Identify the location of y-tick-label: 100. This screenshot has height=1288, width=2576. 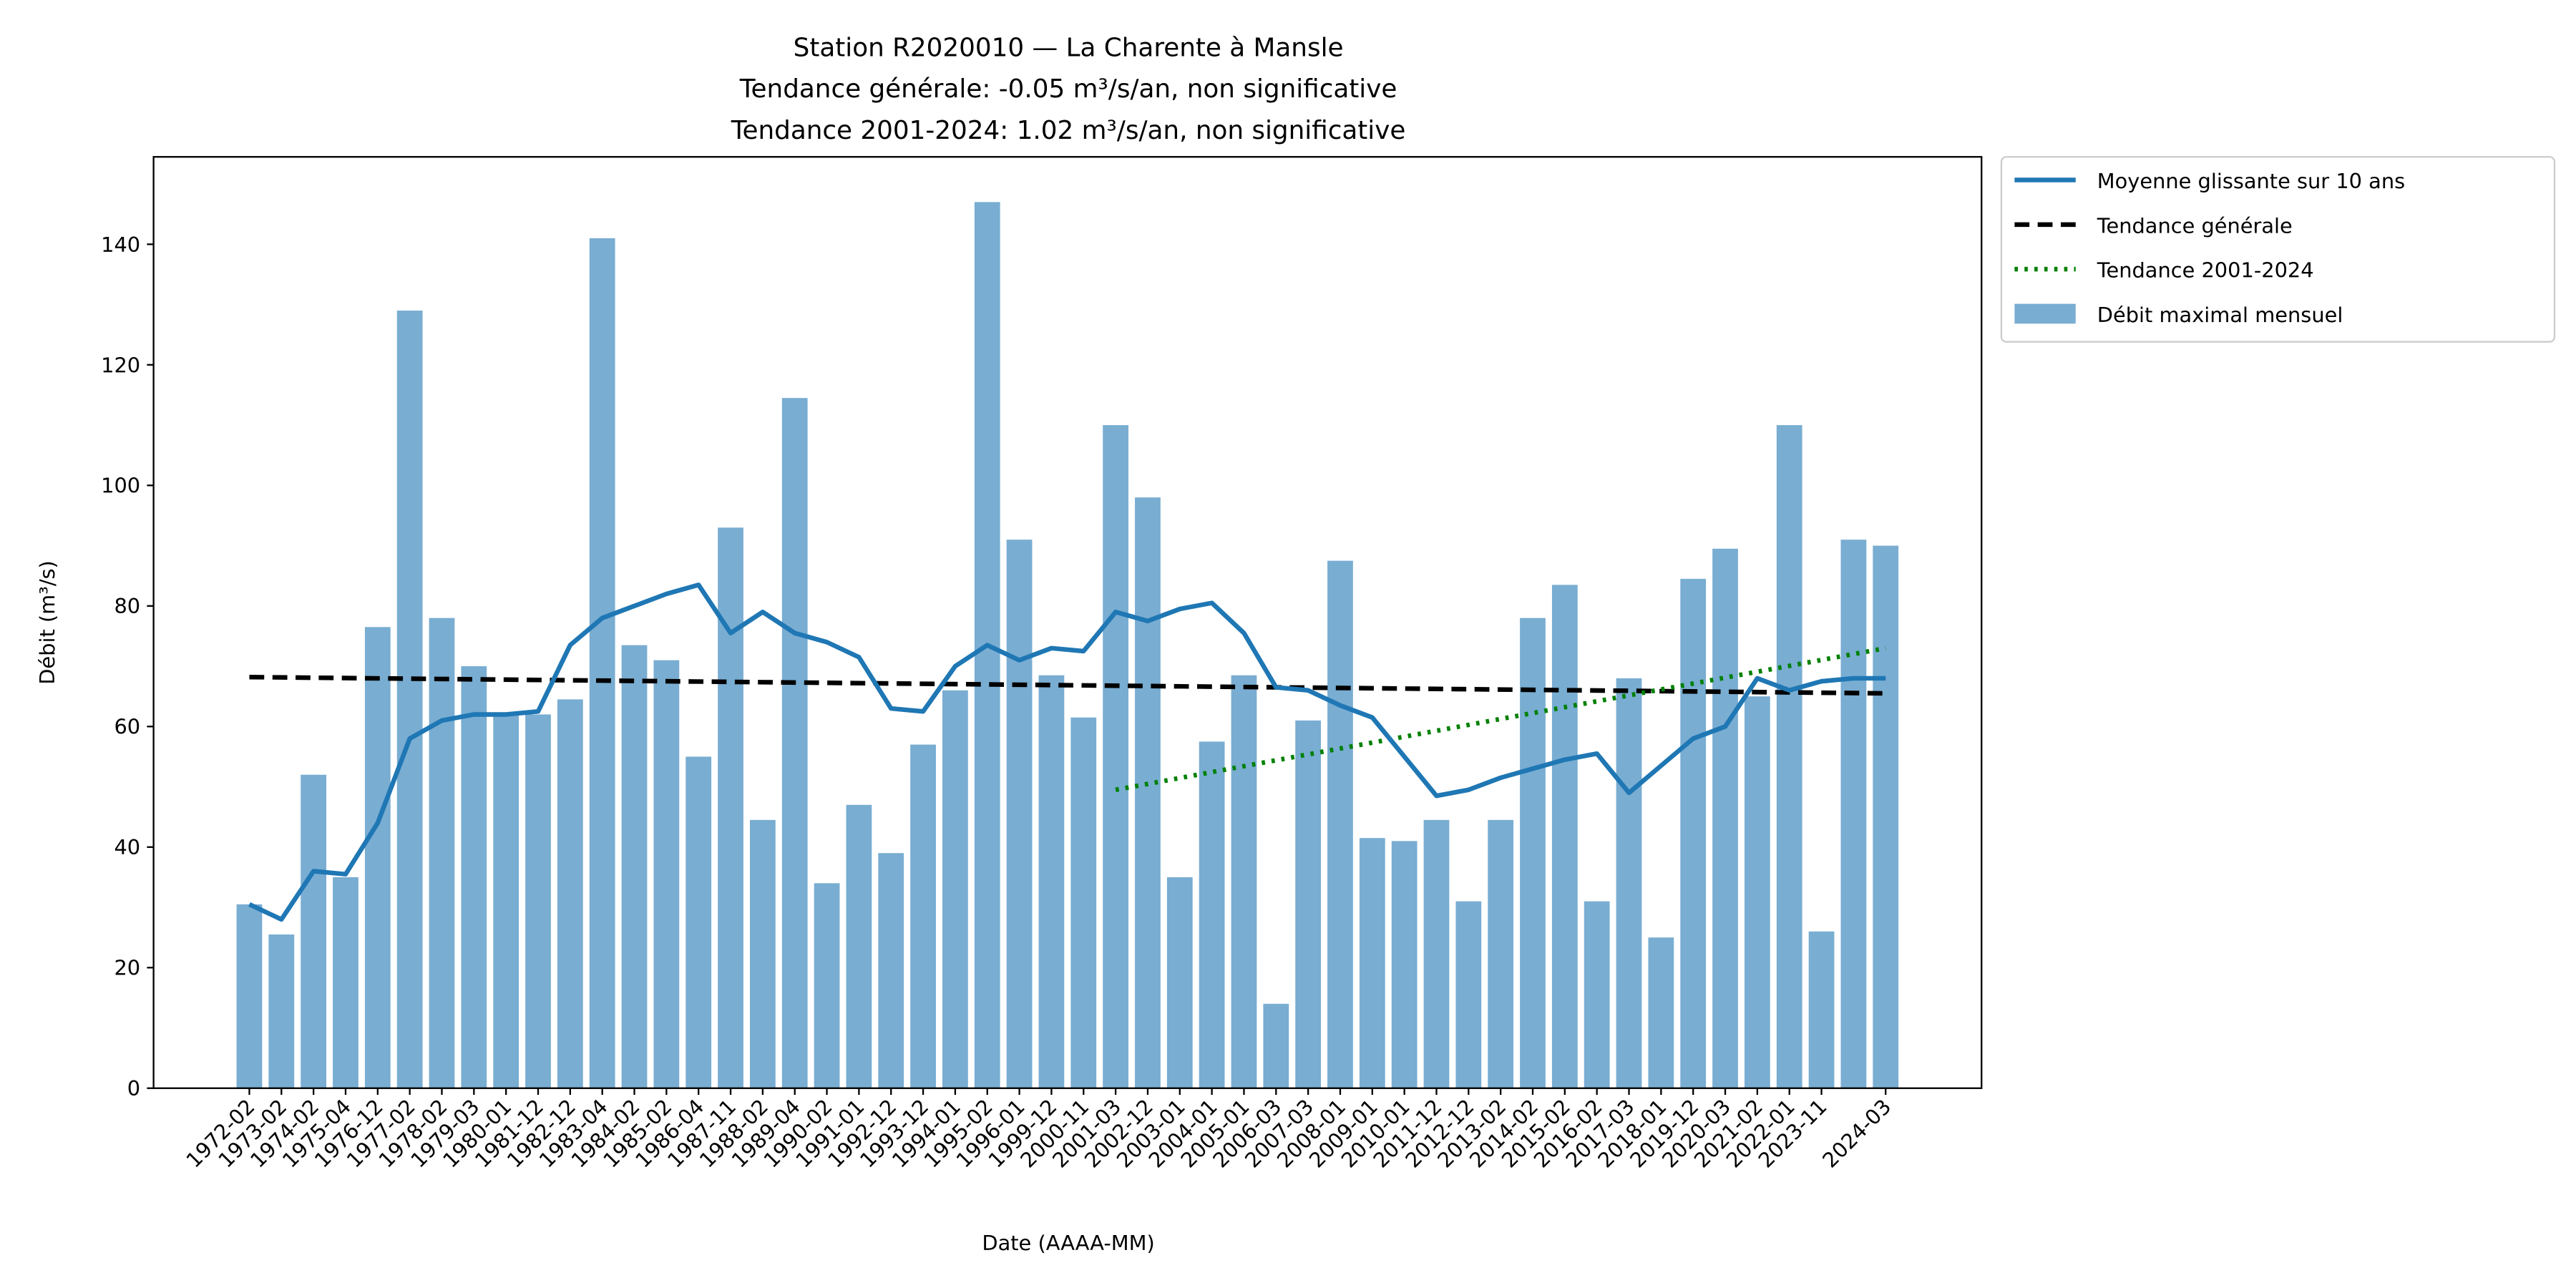
(120, 486).